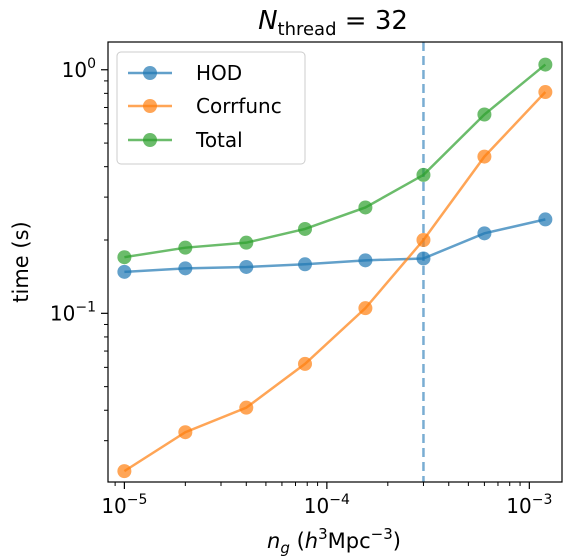  I want to click on y-tick-label: 10⁻¹, so click(73, 312).